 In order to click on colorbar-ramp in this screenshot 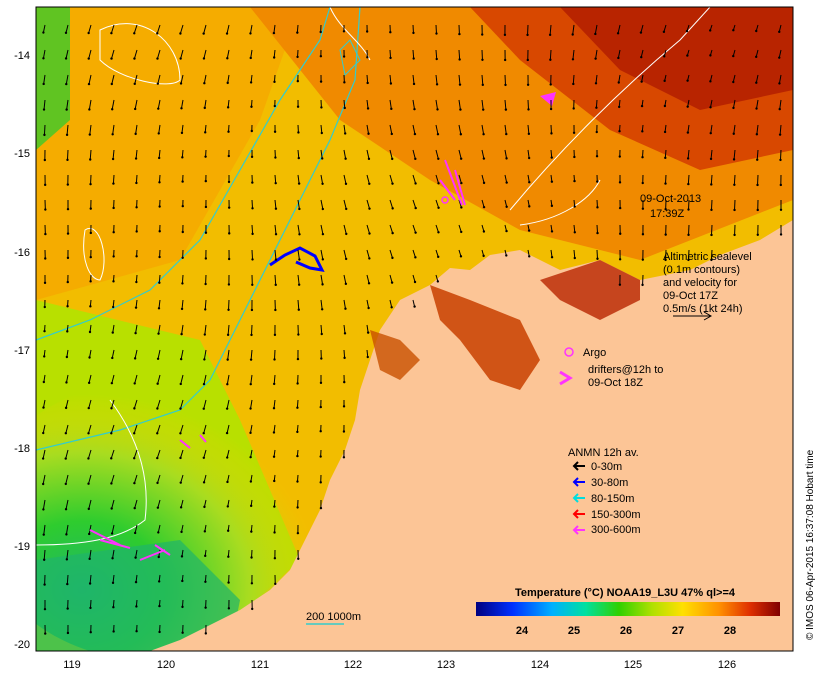, I will do `click(628, 609)`.